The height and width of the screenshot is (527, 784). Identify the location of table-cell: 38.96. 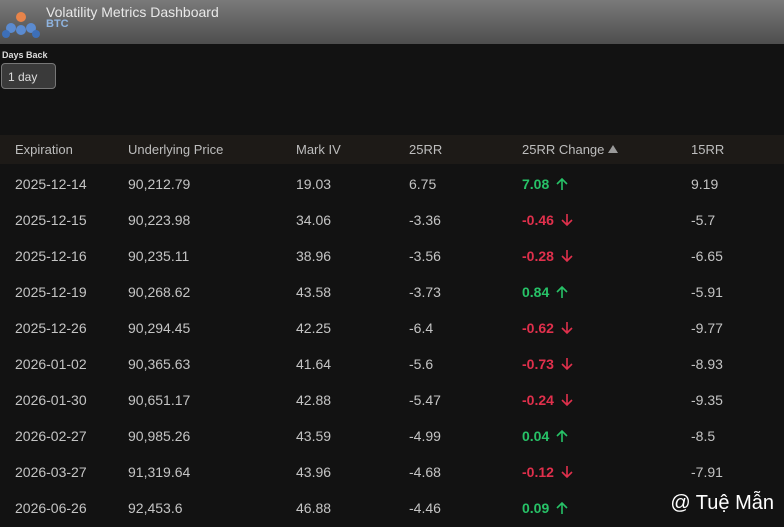
(314, 256).